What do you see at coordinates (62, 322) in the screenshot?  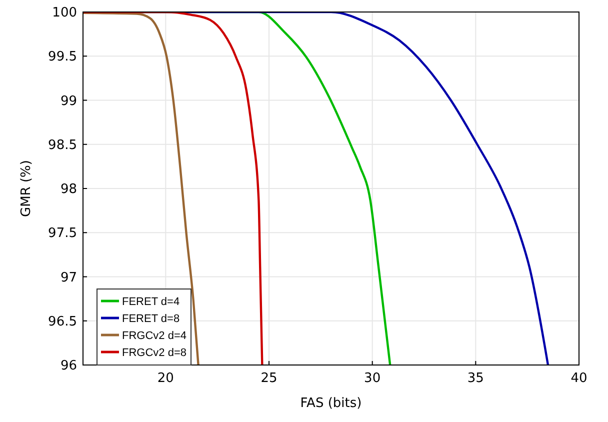 I see `y-tick-label: 96.5` at bounding box center [62, 322].